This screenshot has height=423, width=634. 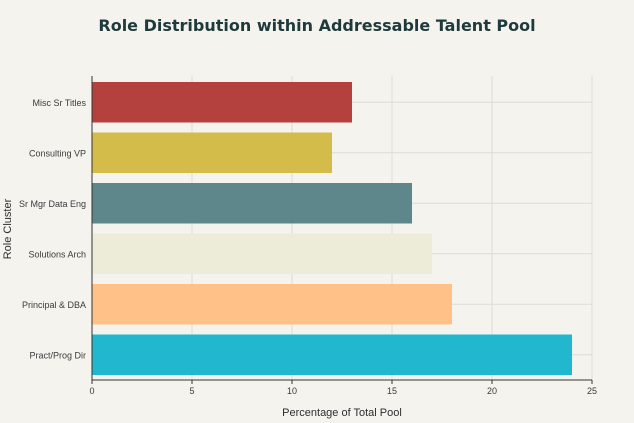 I want to click on x-tick-label: 5, so click(x=191, y=391).